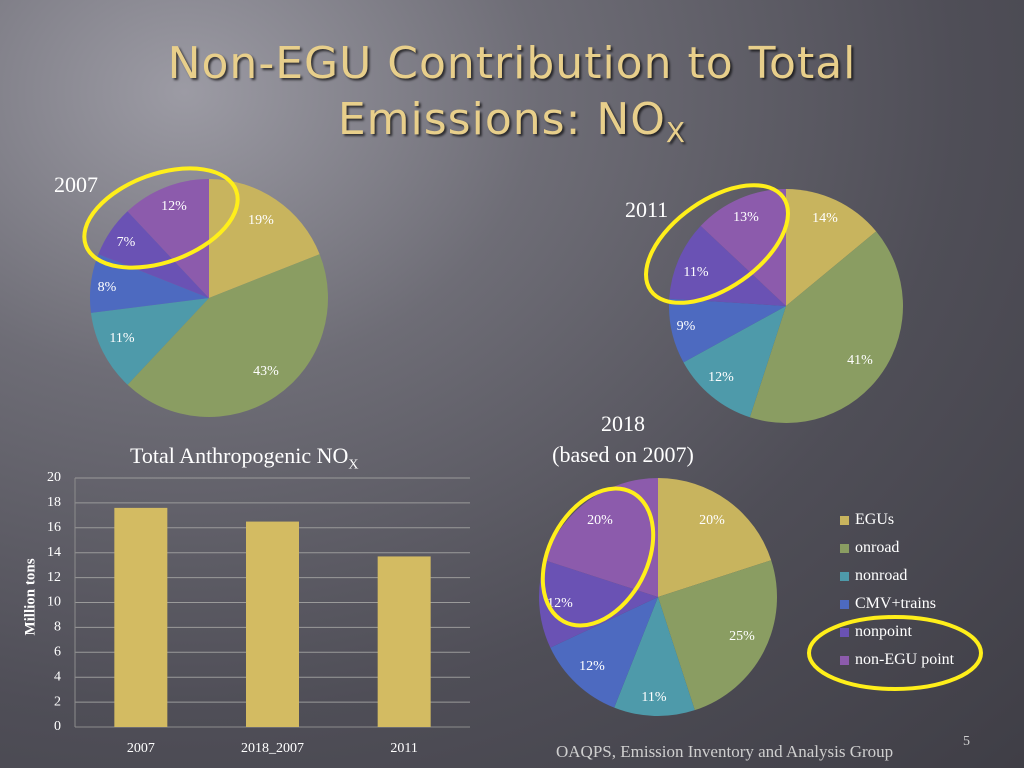 This screenshot has height=768, width=1024. I want to click on pie-2007-label-nonpoint: 7%, so click(126, 242).